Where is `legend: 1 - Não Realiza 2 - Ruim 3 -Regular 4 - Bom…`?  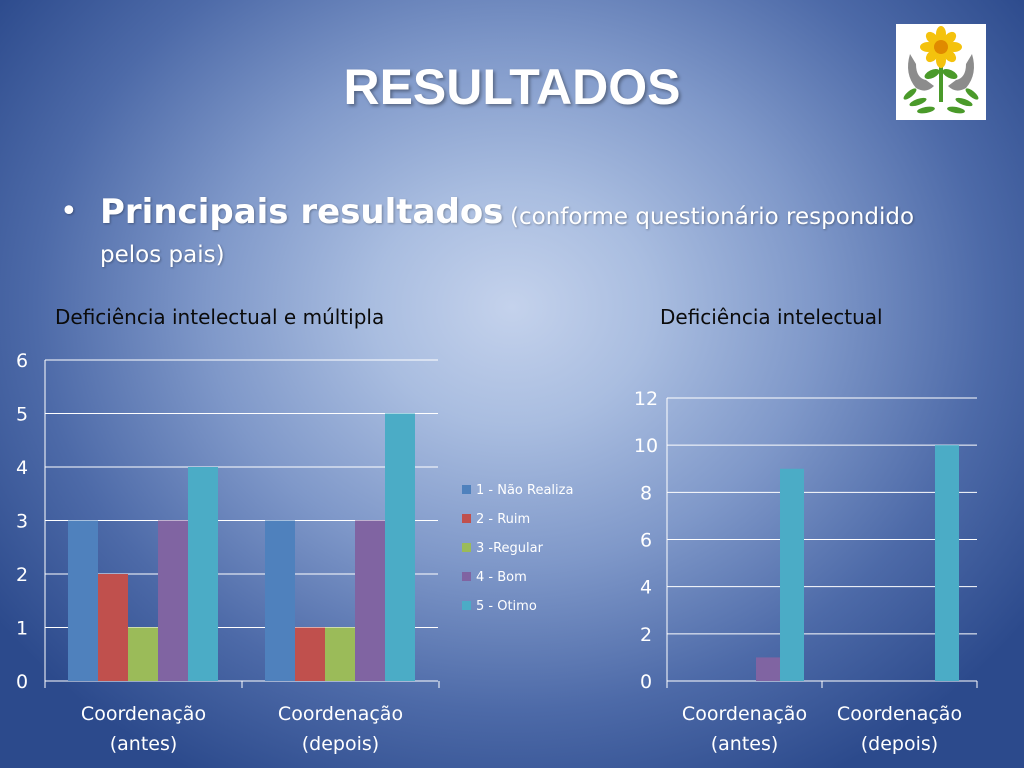
legend: 1 - Não Realiza 2 - Ruim 3 -Regular 4 - Bom… is located at coordinates (517, 548).